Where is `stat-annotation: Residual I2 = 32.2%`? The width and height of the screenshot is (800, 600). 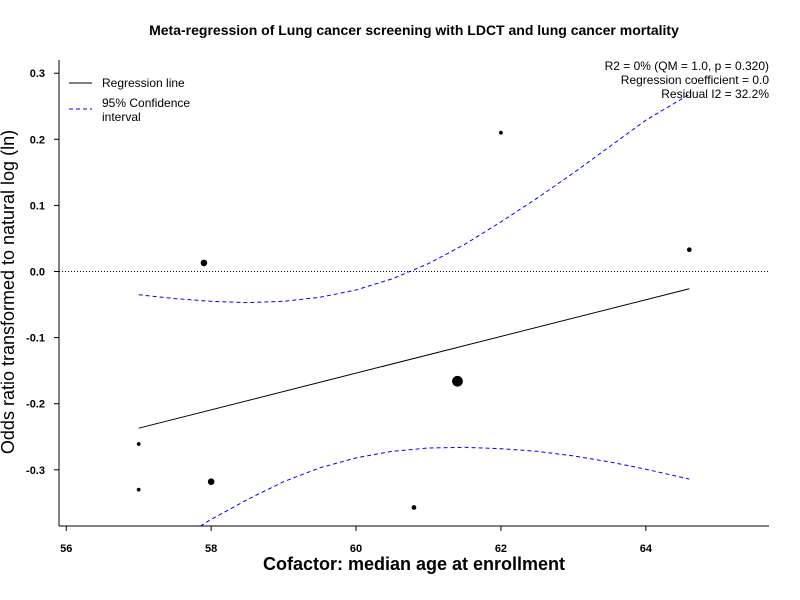
stat-annotation: Residual I2 = 32.2% is located at coordinates (715, 94).